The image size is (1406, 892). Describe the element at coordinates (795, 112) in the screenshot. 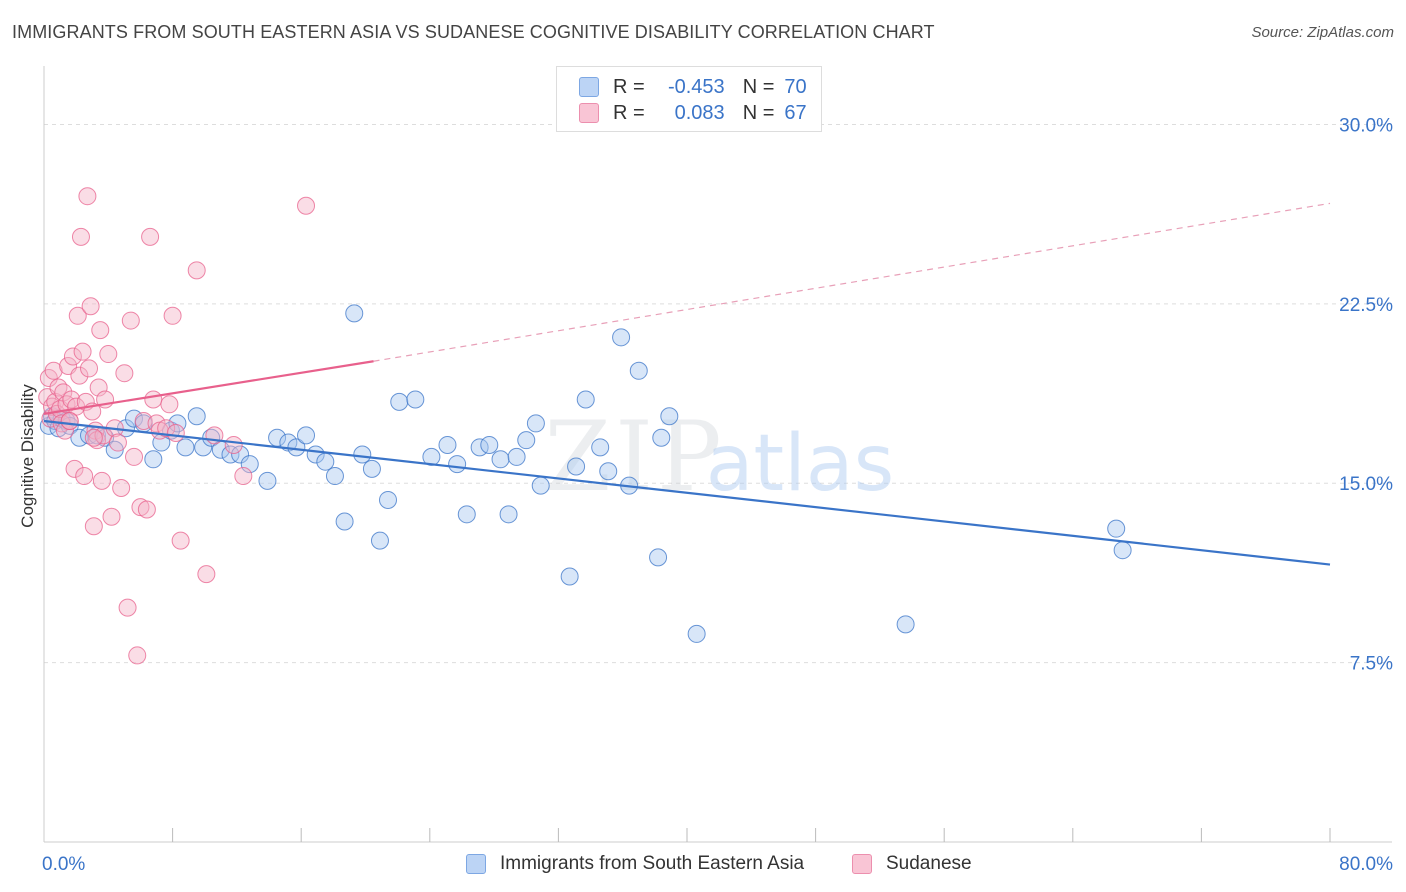

I see `legend-n-value: 67` at that location.